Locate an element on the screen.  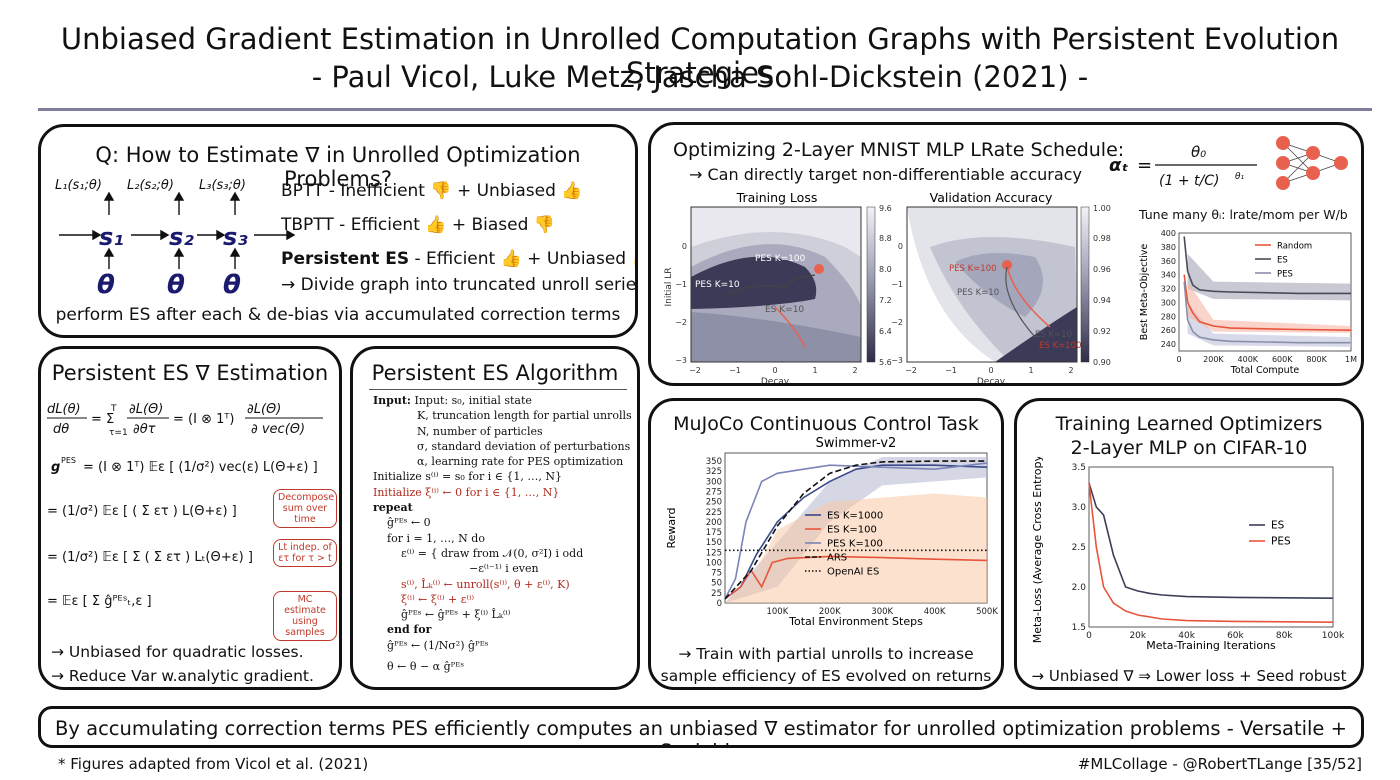
x-axis-label: Total Environment Steps is located at coordinates (855, 621).